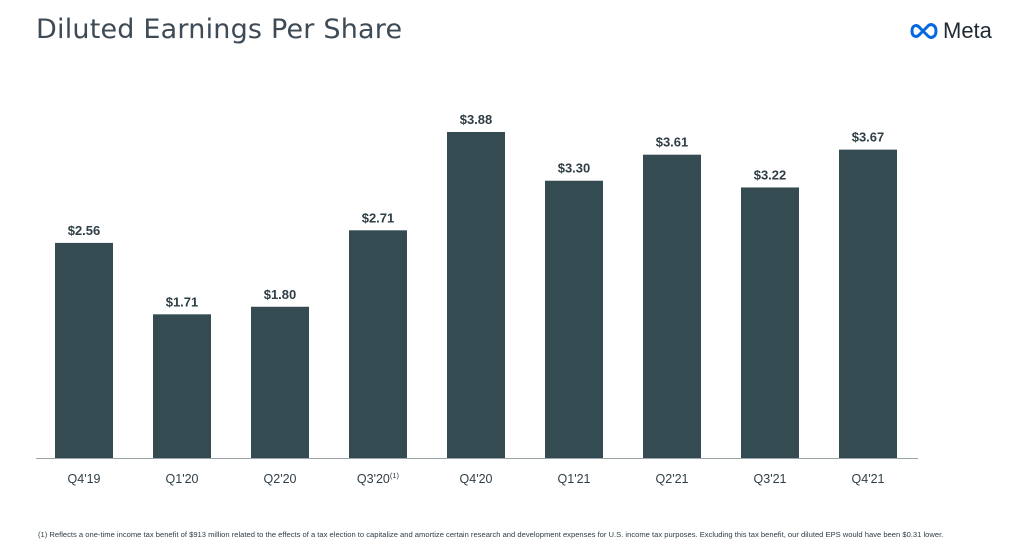 Image resolution: width=1024 pixels, height=559 pixels. I want to click on bar-value-label: $3.30, so click(574, 168).